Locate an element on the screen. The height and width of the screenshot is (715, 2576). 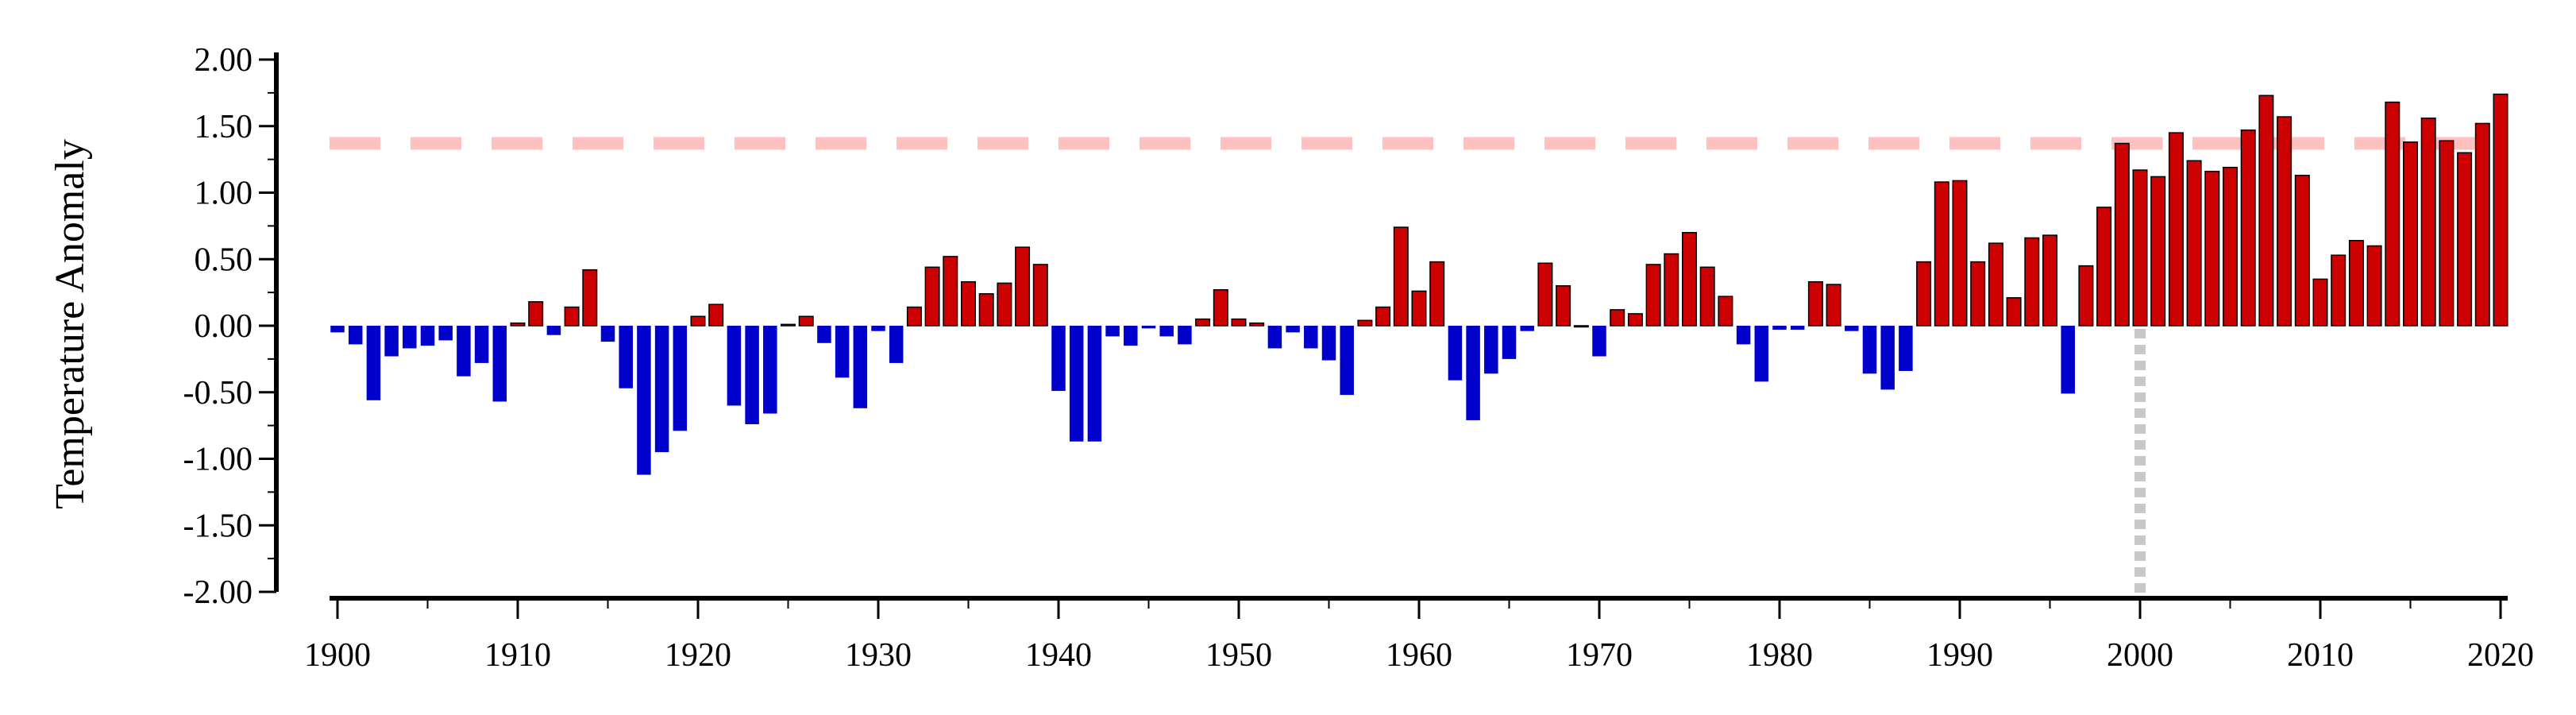
bar-1942 is located at coordinates (1094, 384).